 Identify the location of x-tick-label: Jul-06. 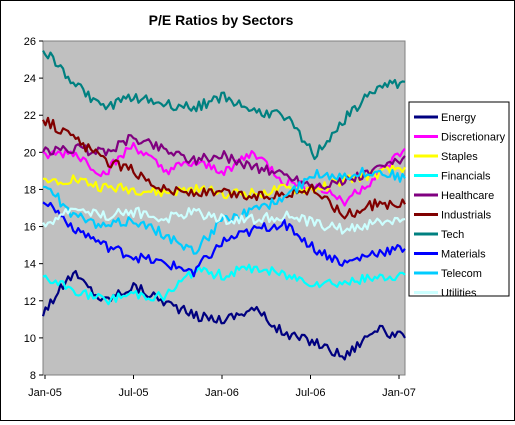
(311, 393).